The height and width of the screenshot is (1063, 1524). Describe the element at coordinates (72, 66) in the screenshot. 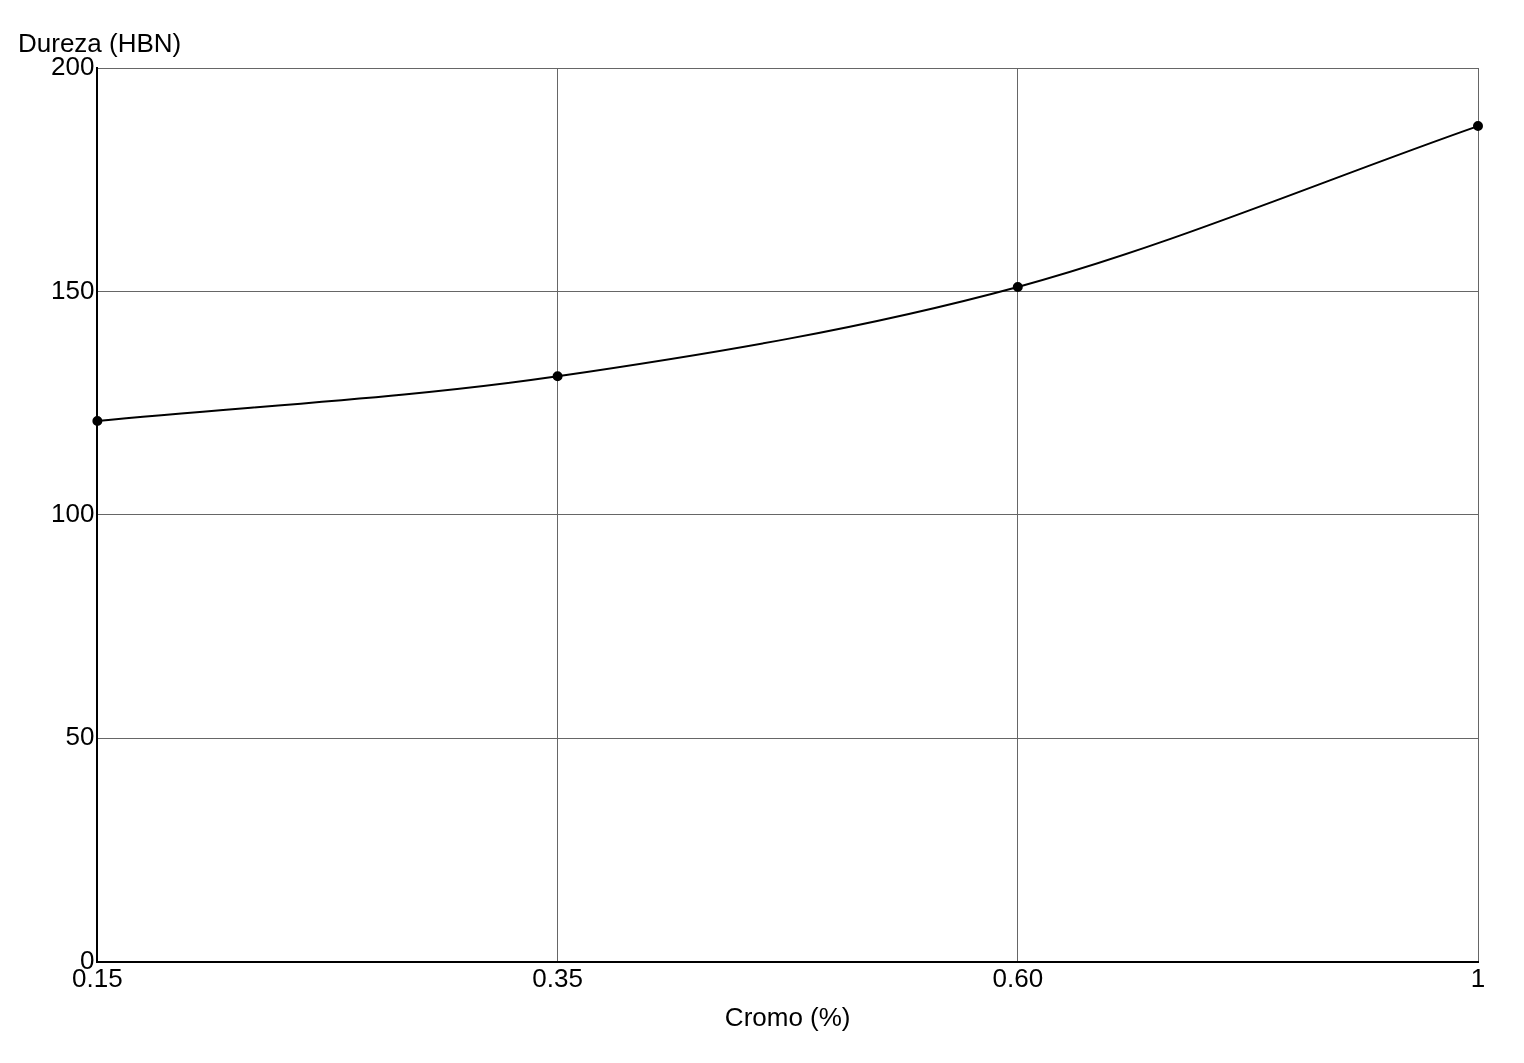

I see `y-tick-label: 200` at that location.